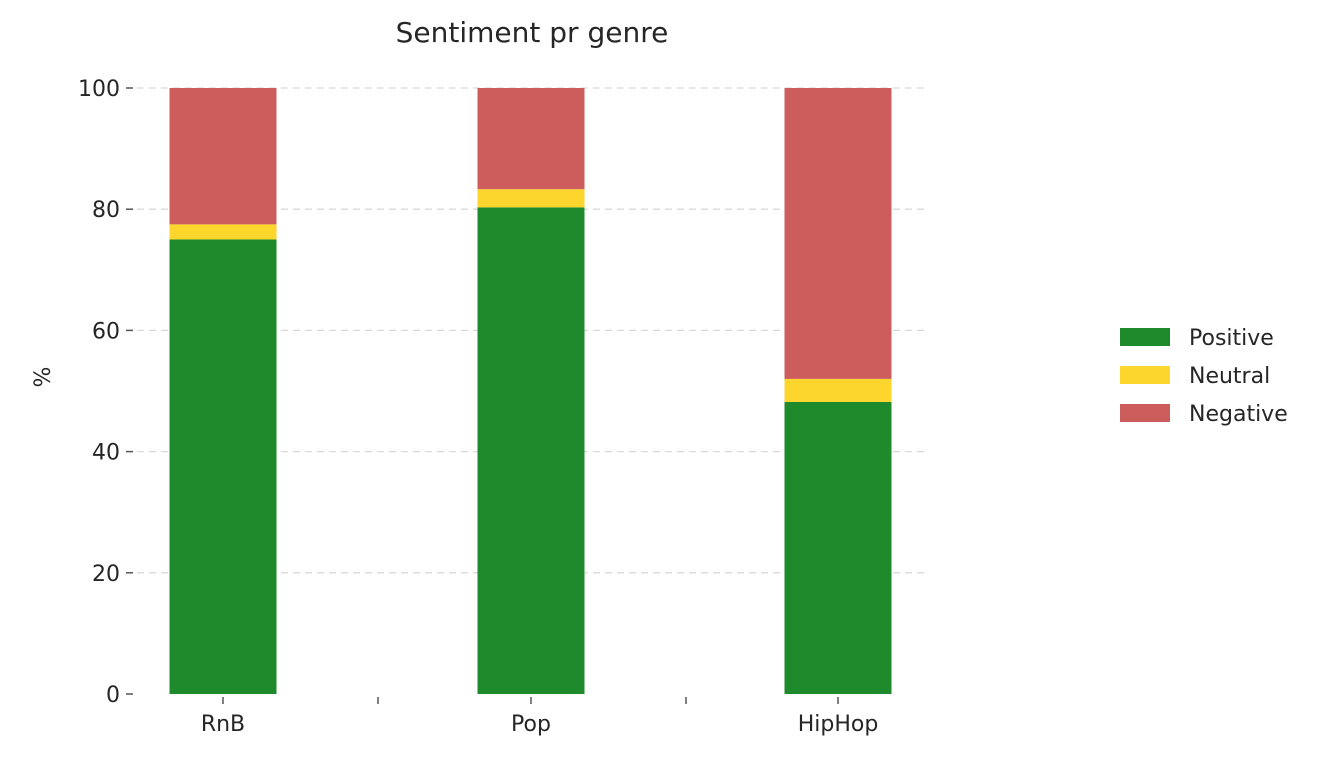  Describe the element at coordinates (43, 377) in the screenshot. I see `y-axis-label: %` at that location.